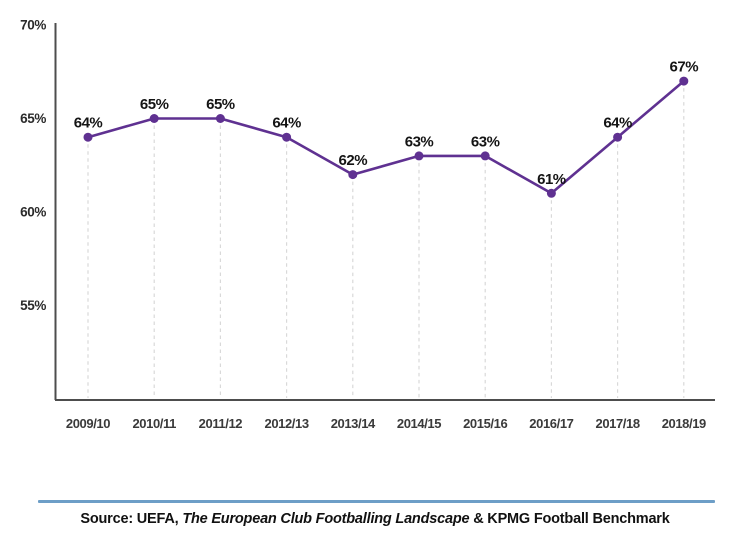  I want to click on footer-divider-line, so click(376, 501).